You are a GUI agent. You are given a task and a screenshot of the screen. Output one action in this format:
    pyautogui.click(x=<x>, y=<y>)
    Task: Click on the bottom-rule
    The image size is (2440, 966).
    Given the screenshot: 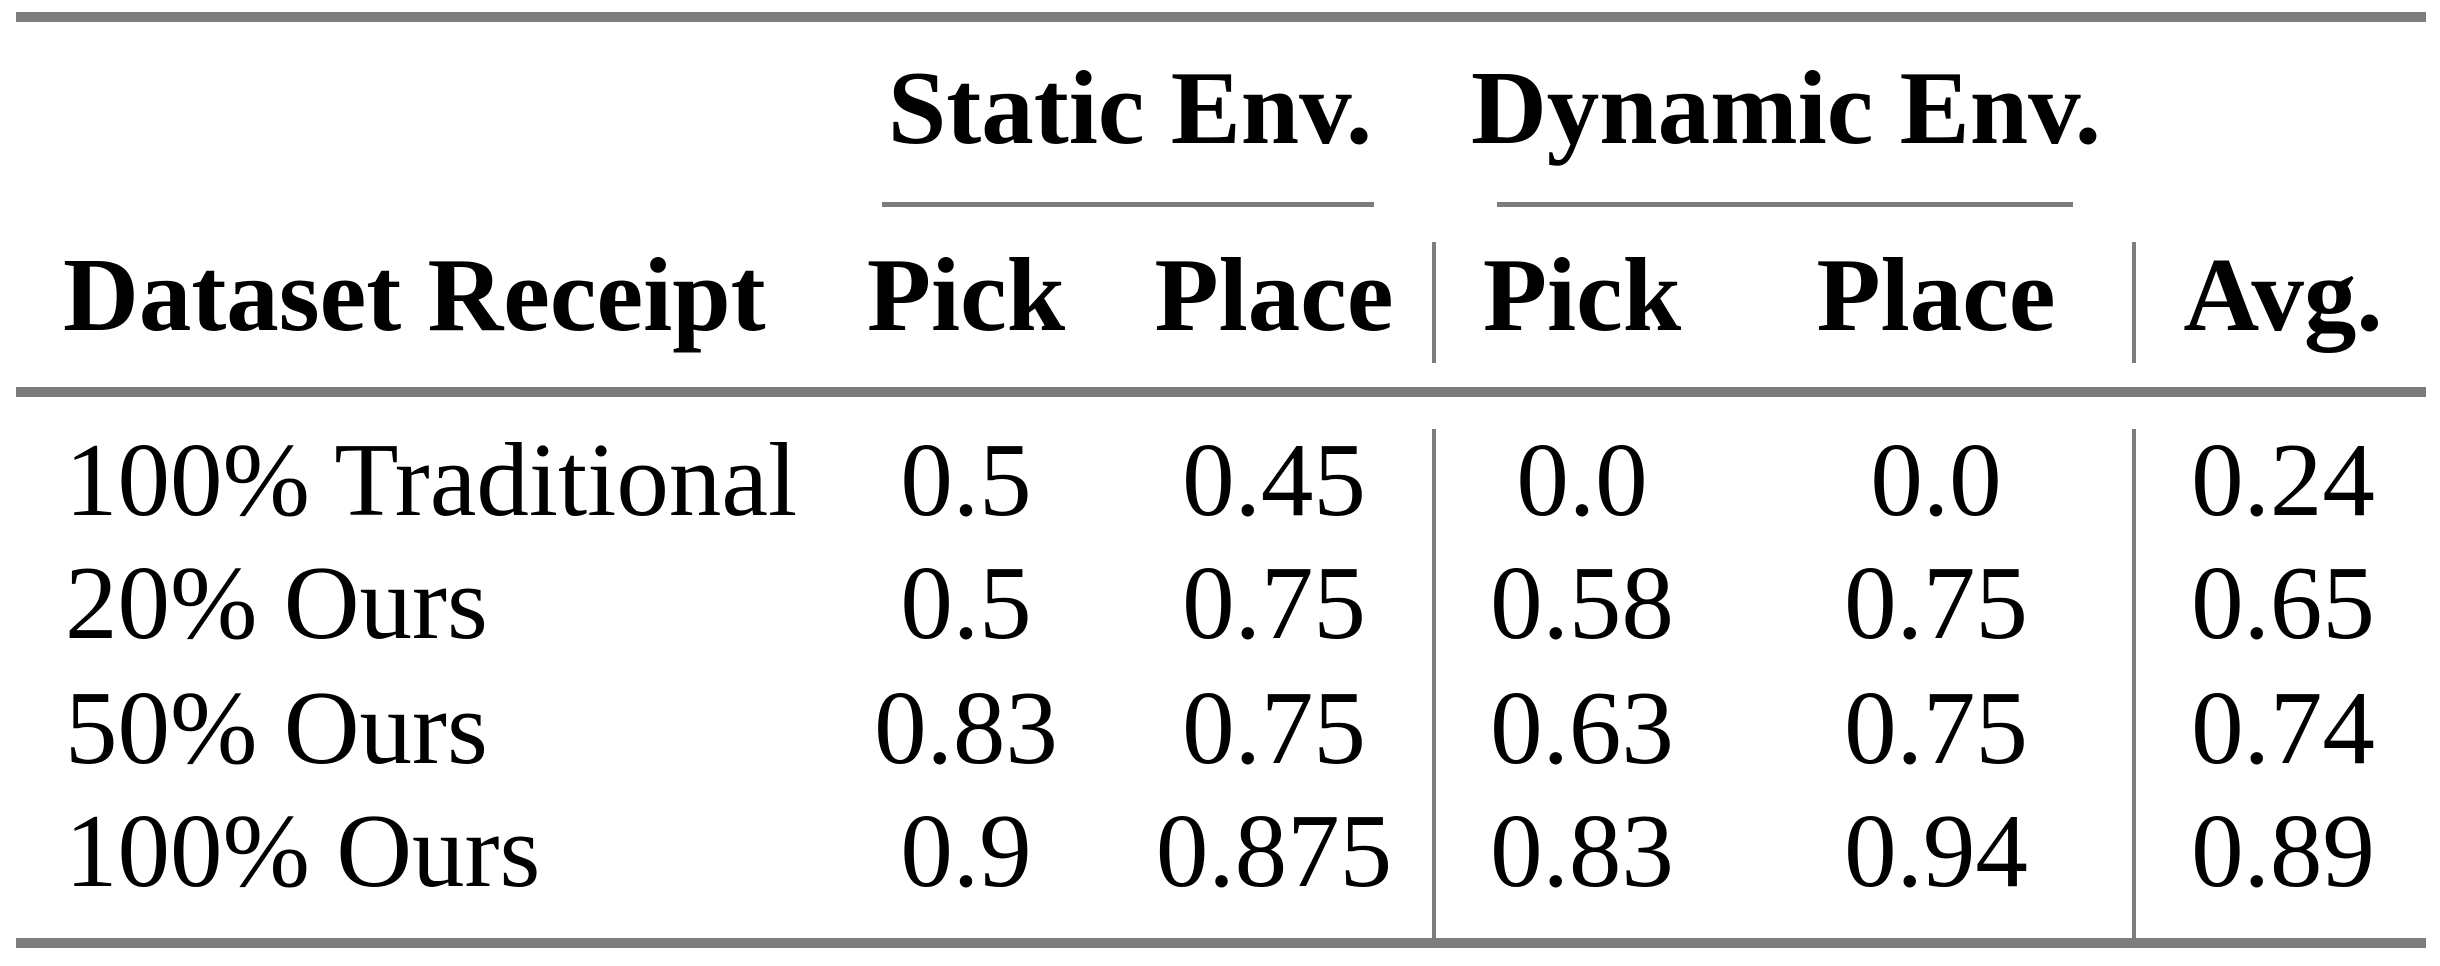 What is the action you would take?
    pyautogui.click(x=1221, y=943)
    